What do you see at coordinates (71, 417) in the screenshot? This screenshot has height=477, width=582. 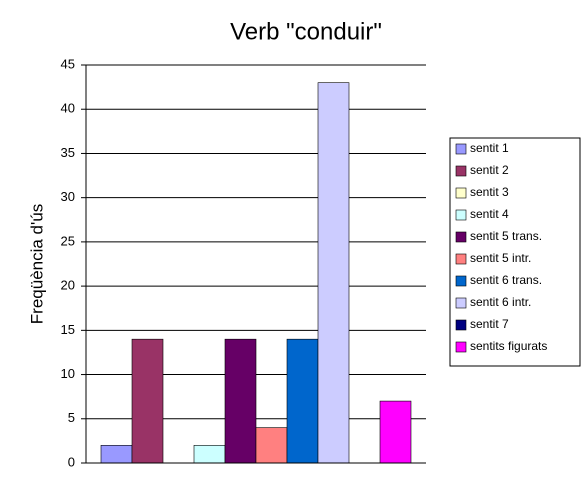 I see `y-tick-label: 5` at bounding box center [71, 417].